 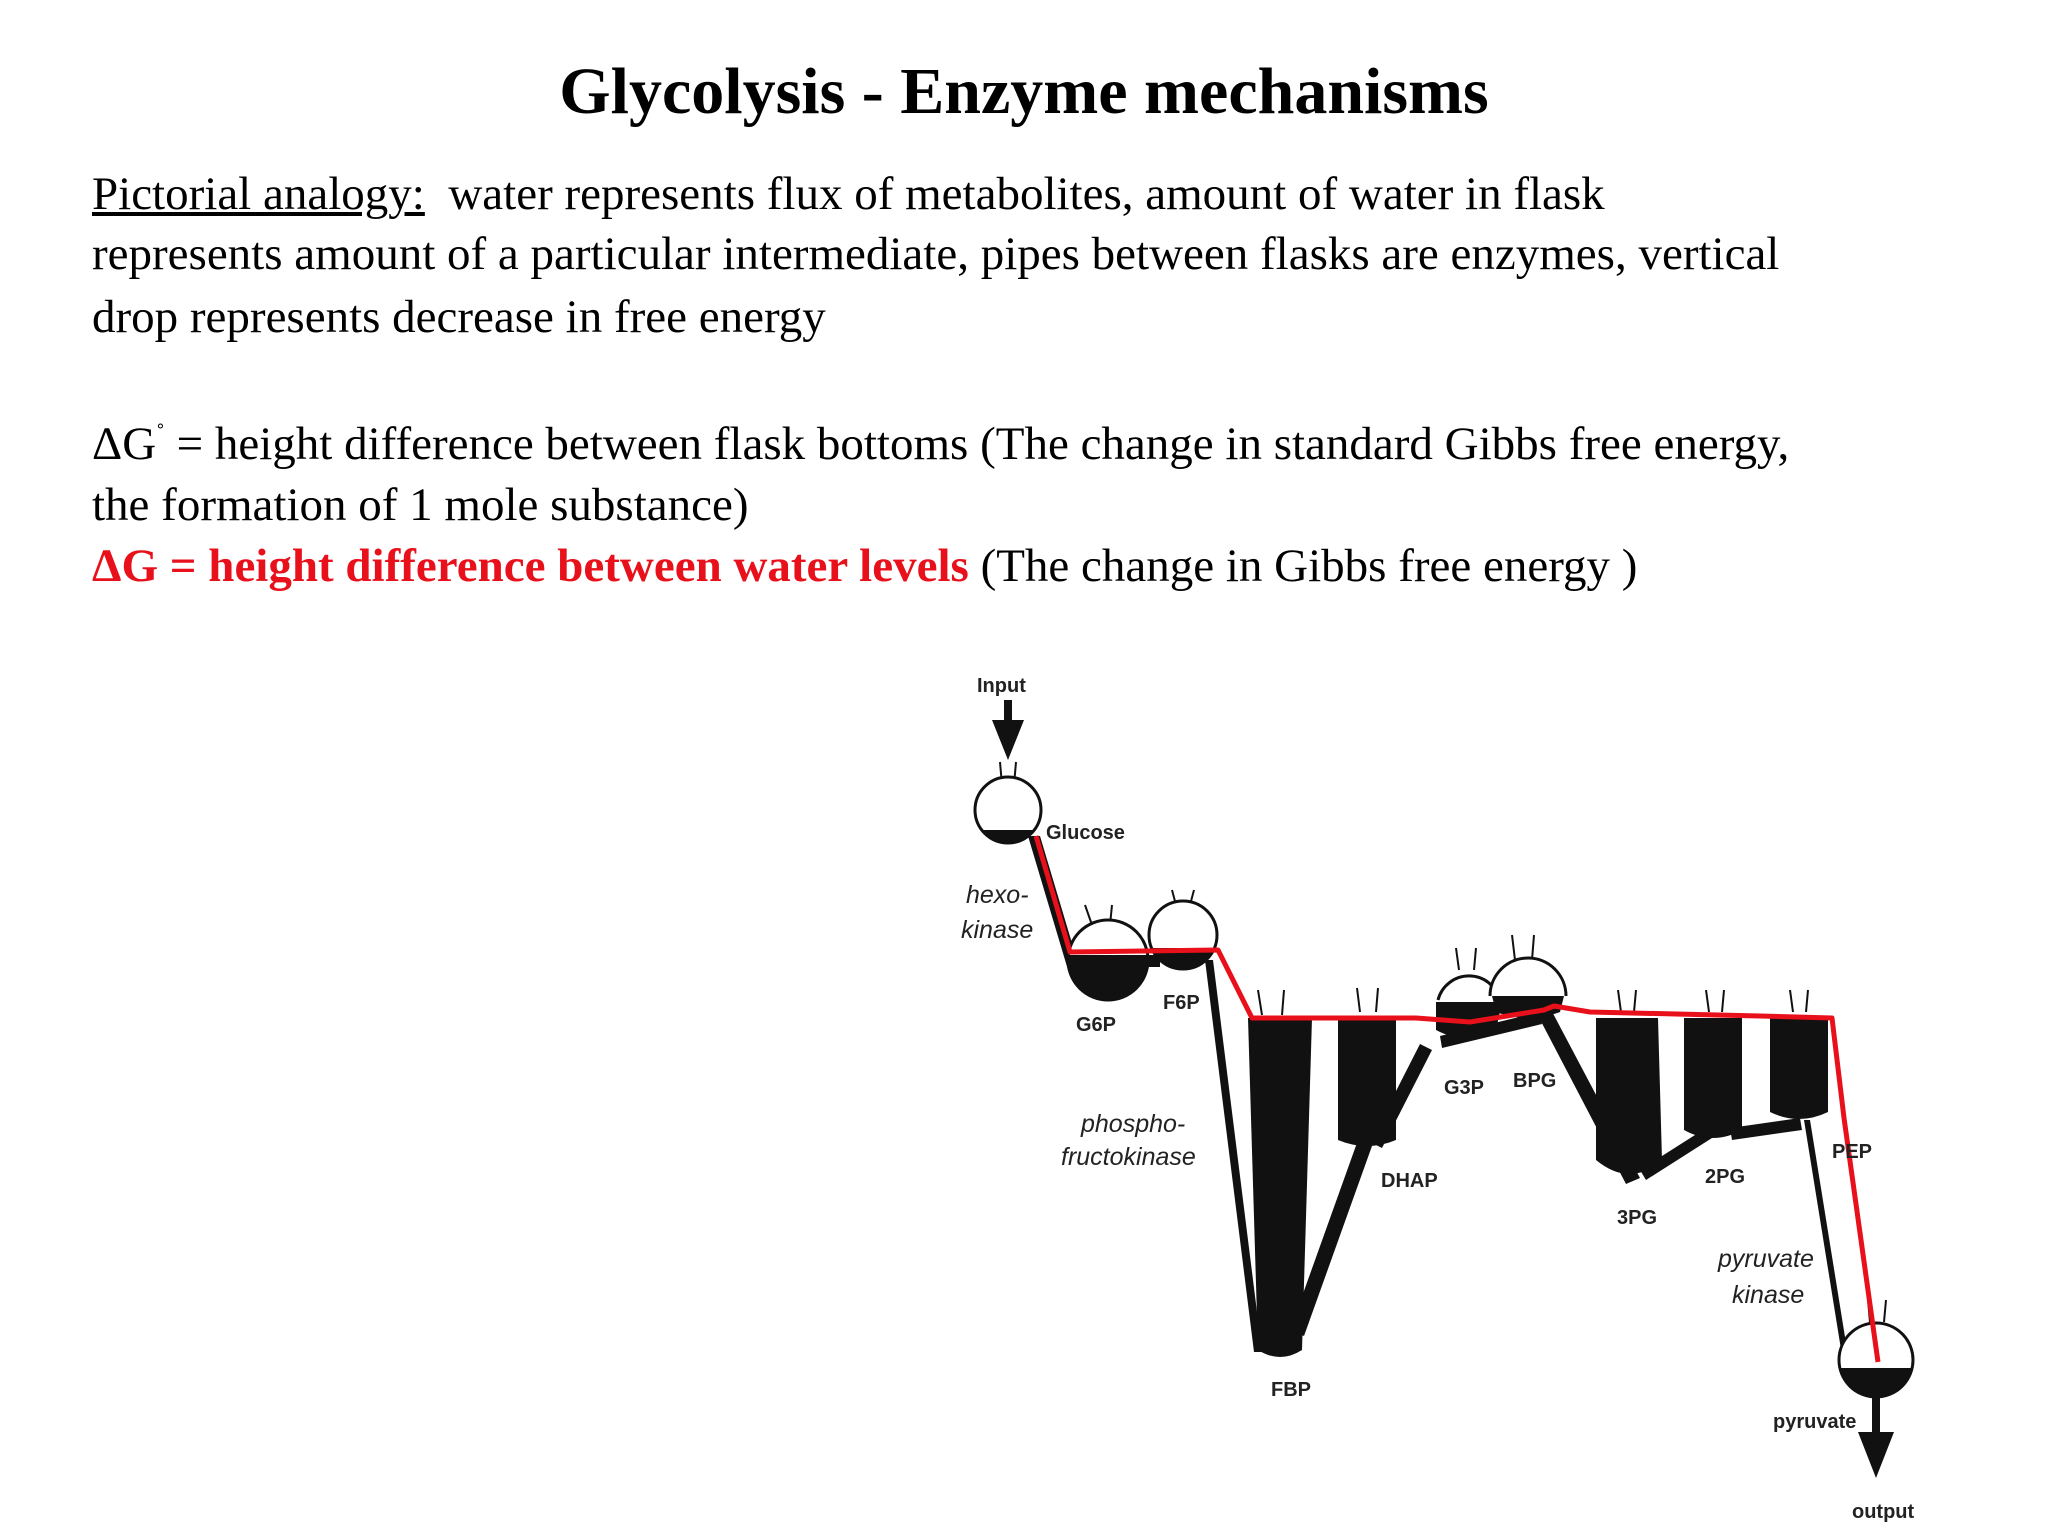 What do you see at coordinates (1676, 1154) in the screenshot?
I see `3pg-2pg-pipe` at bounding box center [1676, 1154].